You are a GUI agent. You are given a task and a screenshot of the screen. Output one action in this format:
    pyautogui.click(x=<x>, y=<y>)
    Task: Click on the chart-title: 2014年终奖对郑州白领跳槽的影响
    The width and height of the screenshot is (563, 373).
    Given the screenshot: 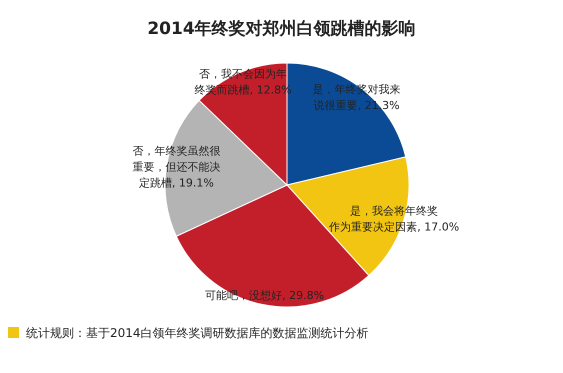 What is the action you would take?
    pyautogui.click(x=281, y=29)
    